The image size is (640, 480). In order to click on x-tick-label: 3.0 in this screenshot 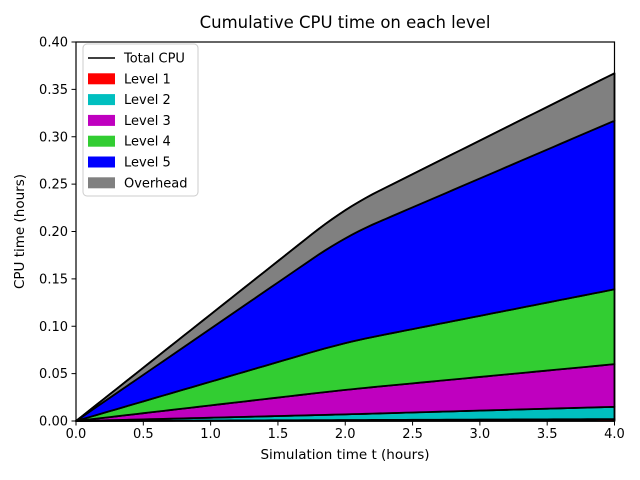, I will do `click(480, 434)`.